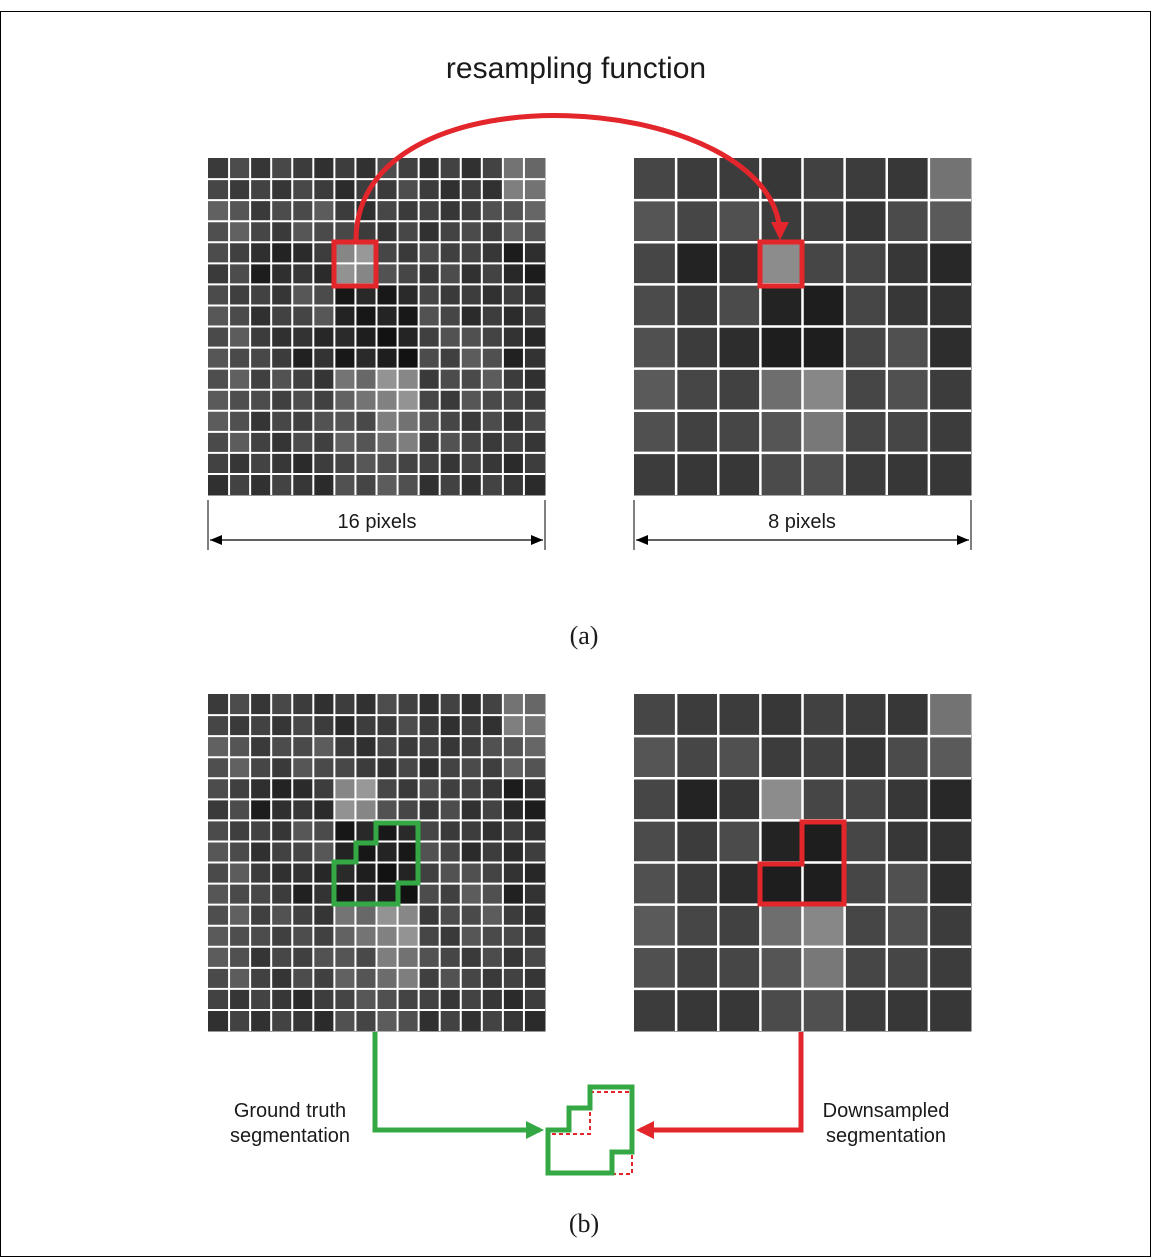 This screenshot has width=1153, height=1259. I want to click on downsampled-label-line1: Downsampled, so click(886, 1111).